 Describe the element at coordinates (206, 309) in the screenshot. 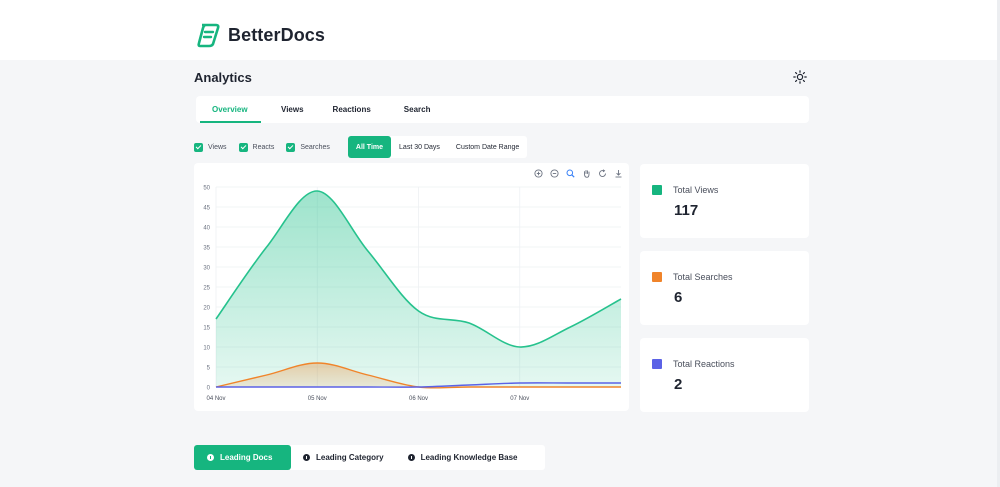

I see `y-tick-label: 20` at that location.